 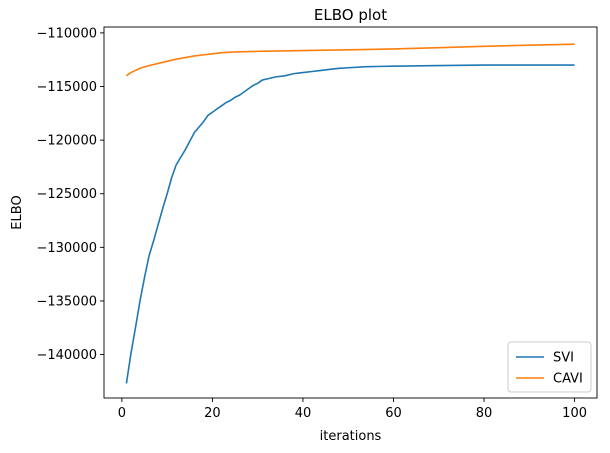 I want to click on y-tick-label: −135000, so click(x=66, y=301).